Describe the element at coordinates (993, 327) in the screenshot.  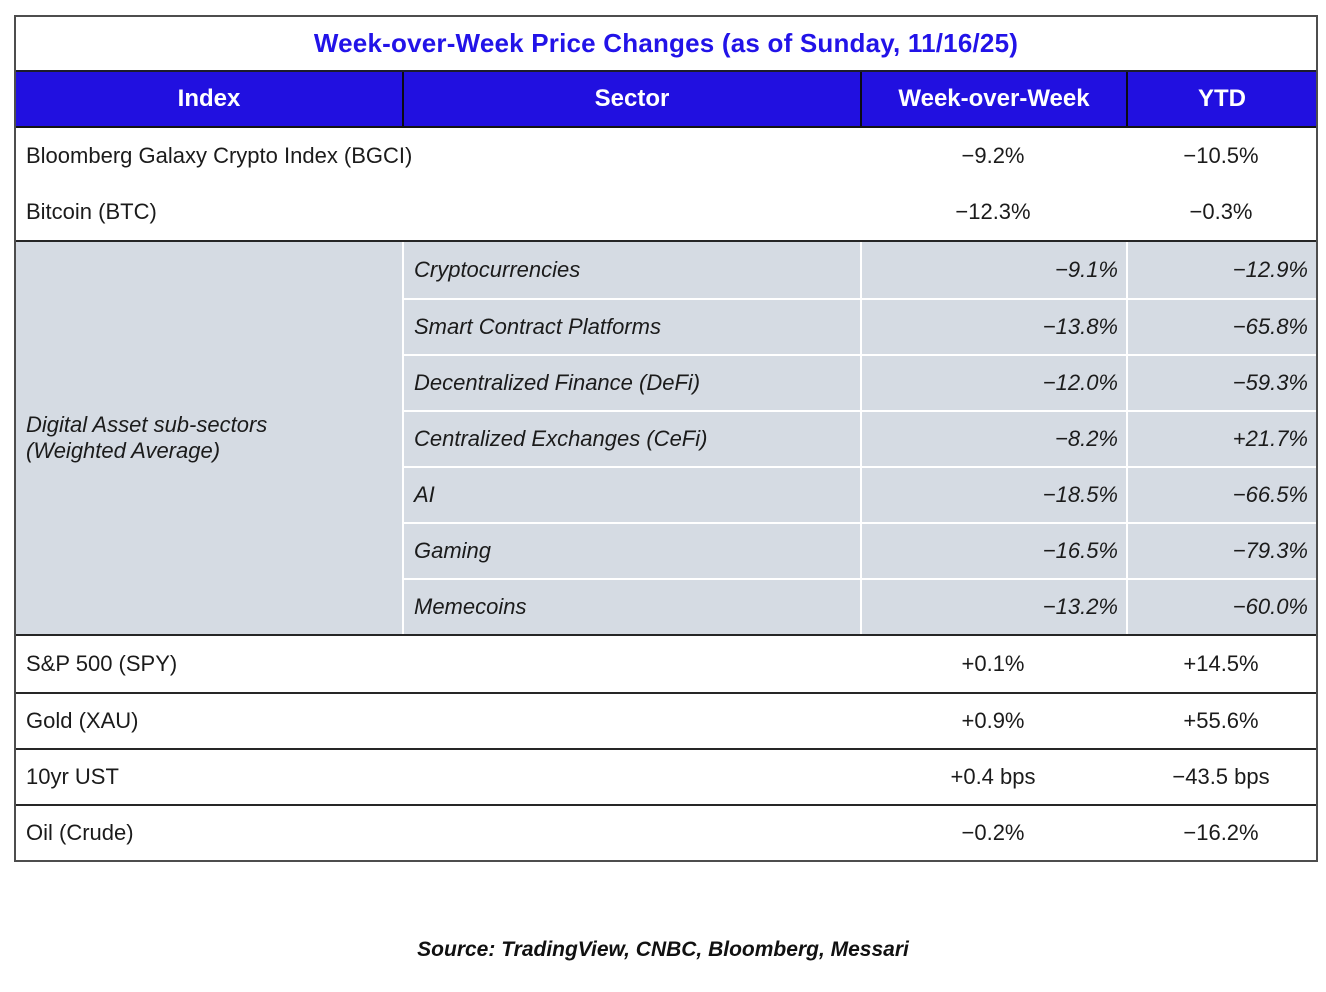
I see `wow-value: −13.8%` at that location.